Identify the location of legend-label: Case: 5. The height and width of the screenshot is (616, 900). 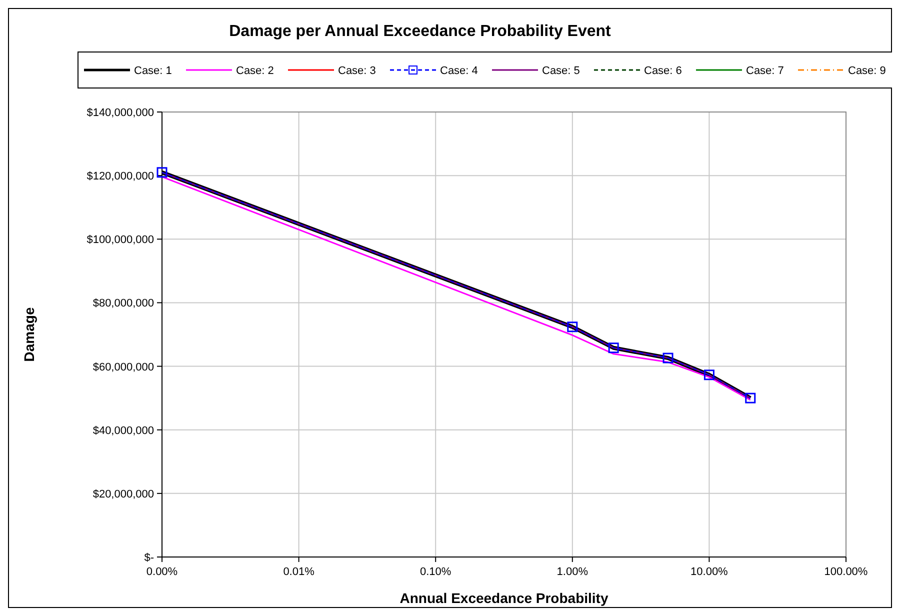
(561, 71).